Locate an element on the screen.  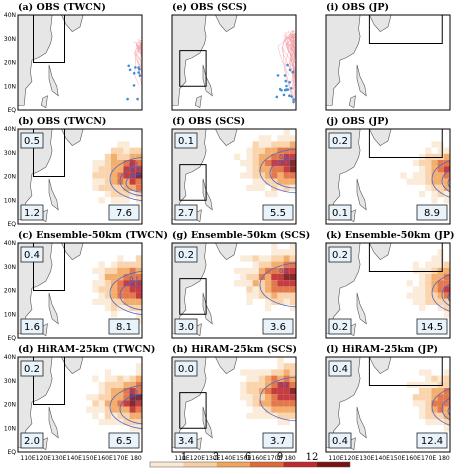
y-tick-label: EQ is located at coordinates (11, 338).